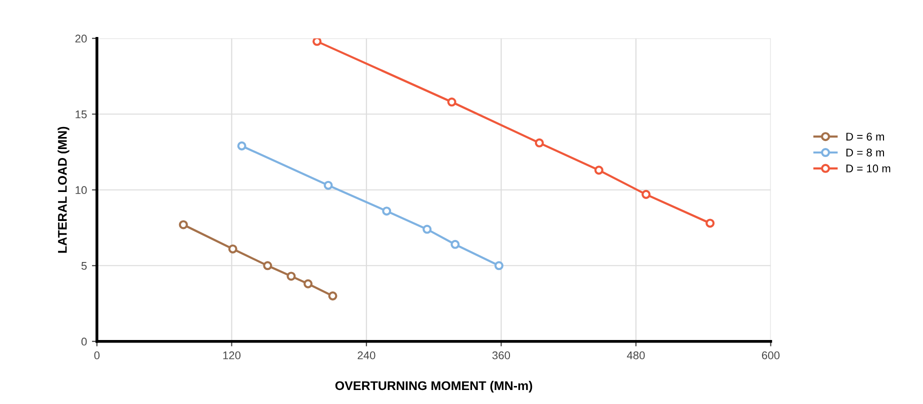  What do you see at coordinates (97, 355) in the screenshot?
I see `x-tick-label: 0` at bounding box center [97, 355].